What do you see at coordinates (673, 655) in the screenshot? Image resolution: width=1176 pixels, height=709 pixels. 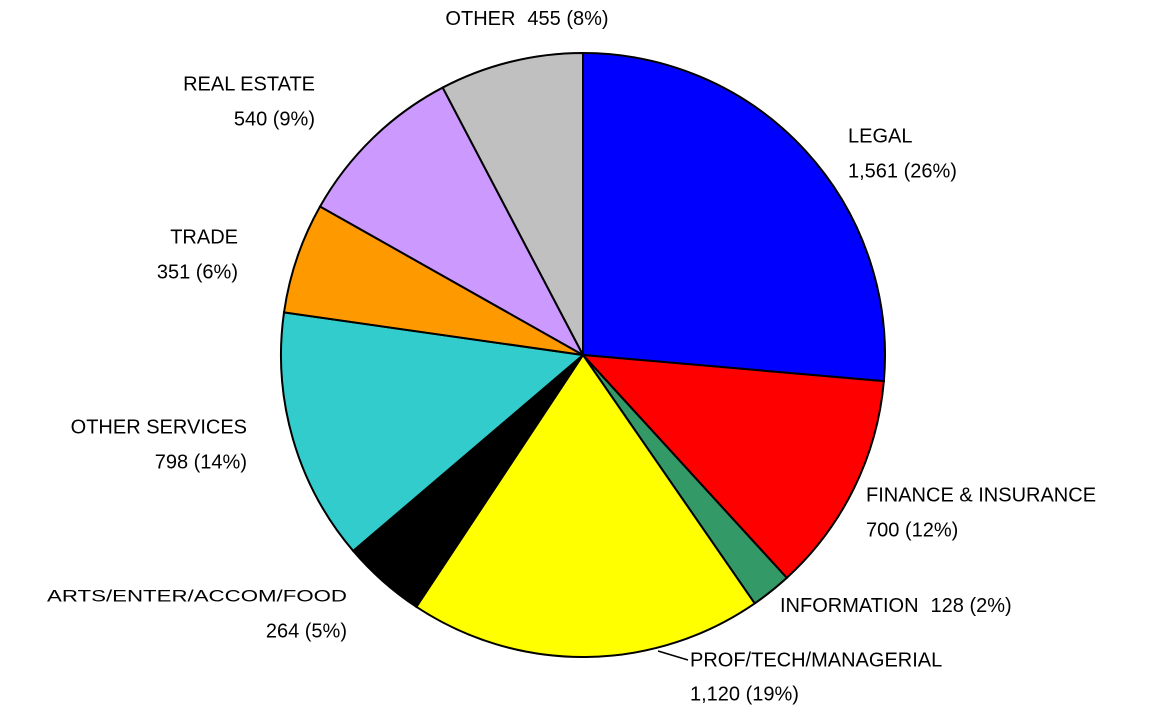 I see `leader-line` at bounding box center [673, 655].